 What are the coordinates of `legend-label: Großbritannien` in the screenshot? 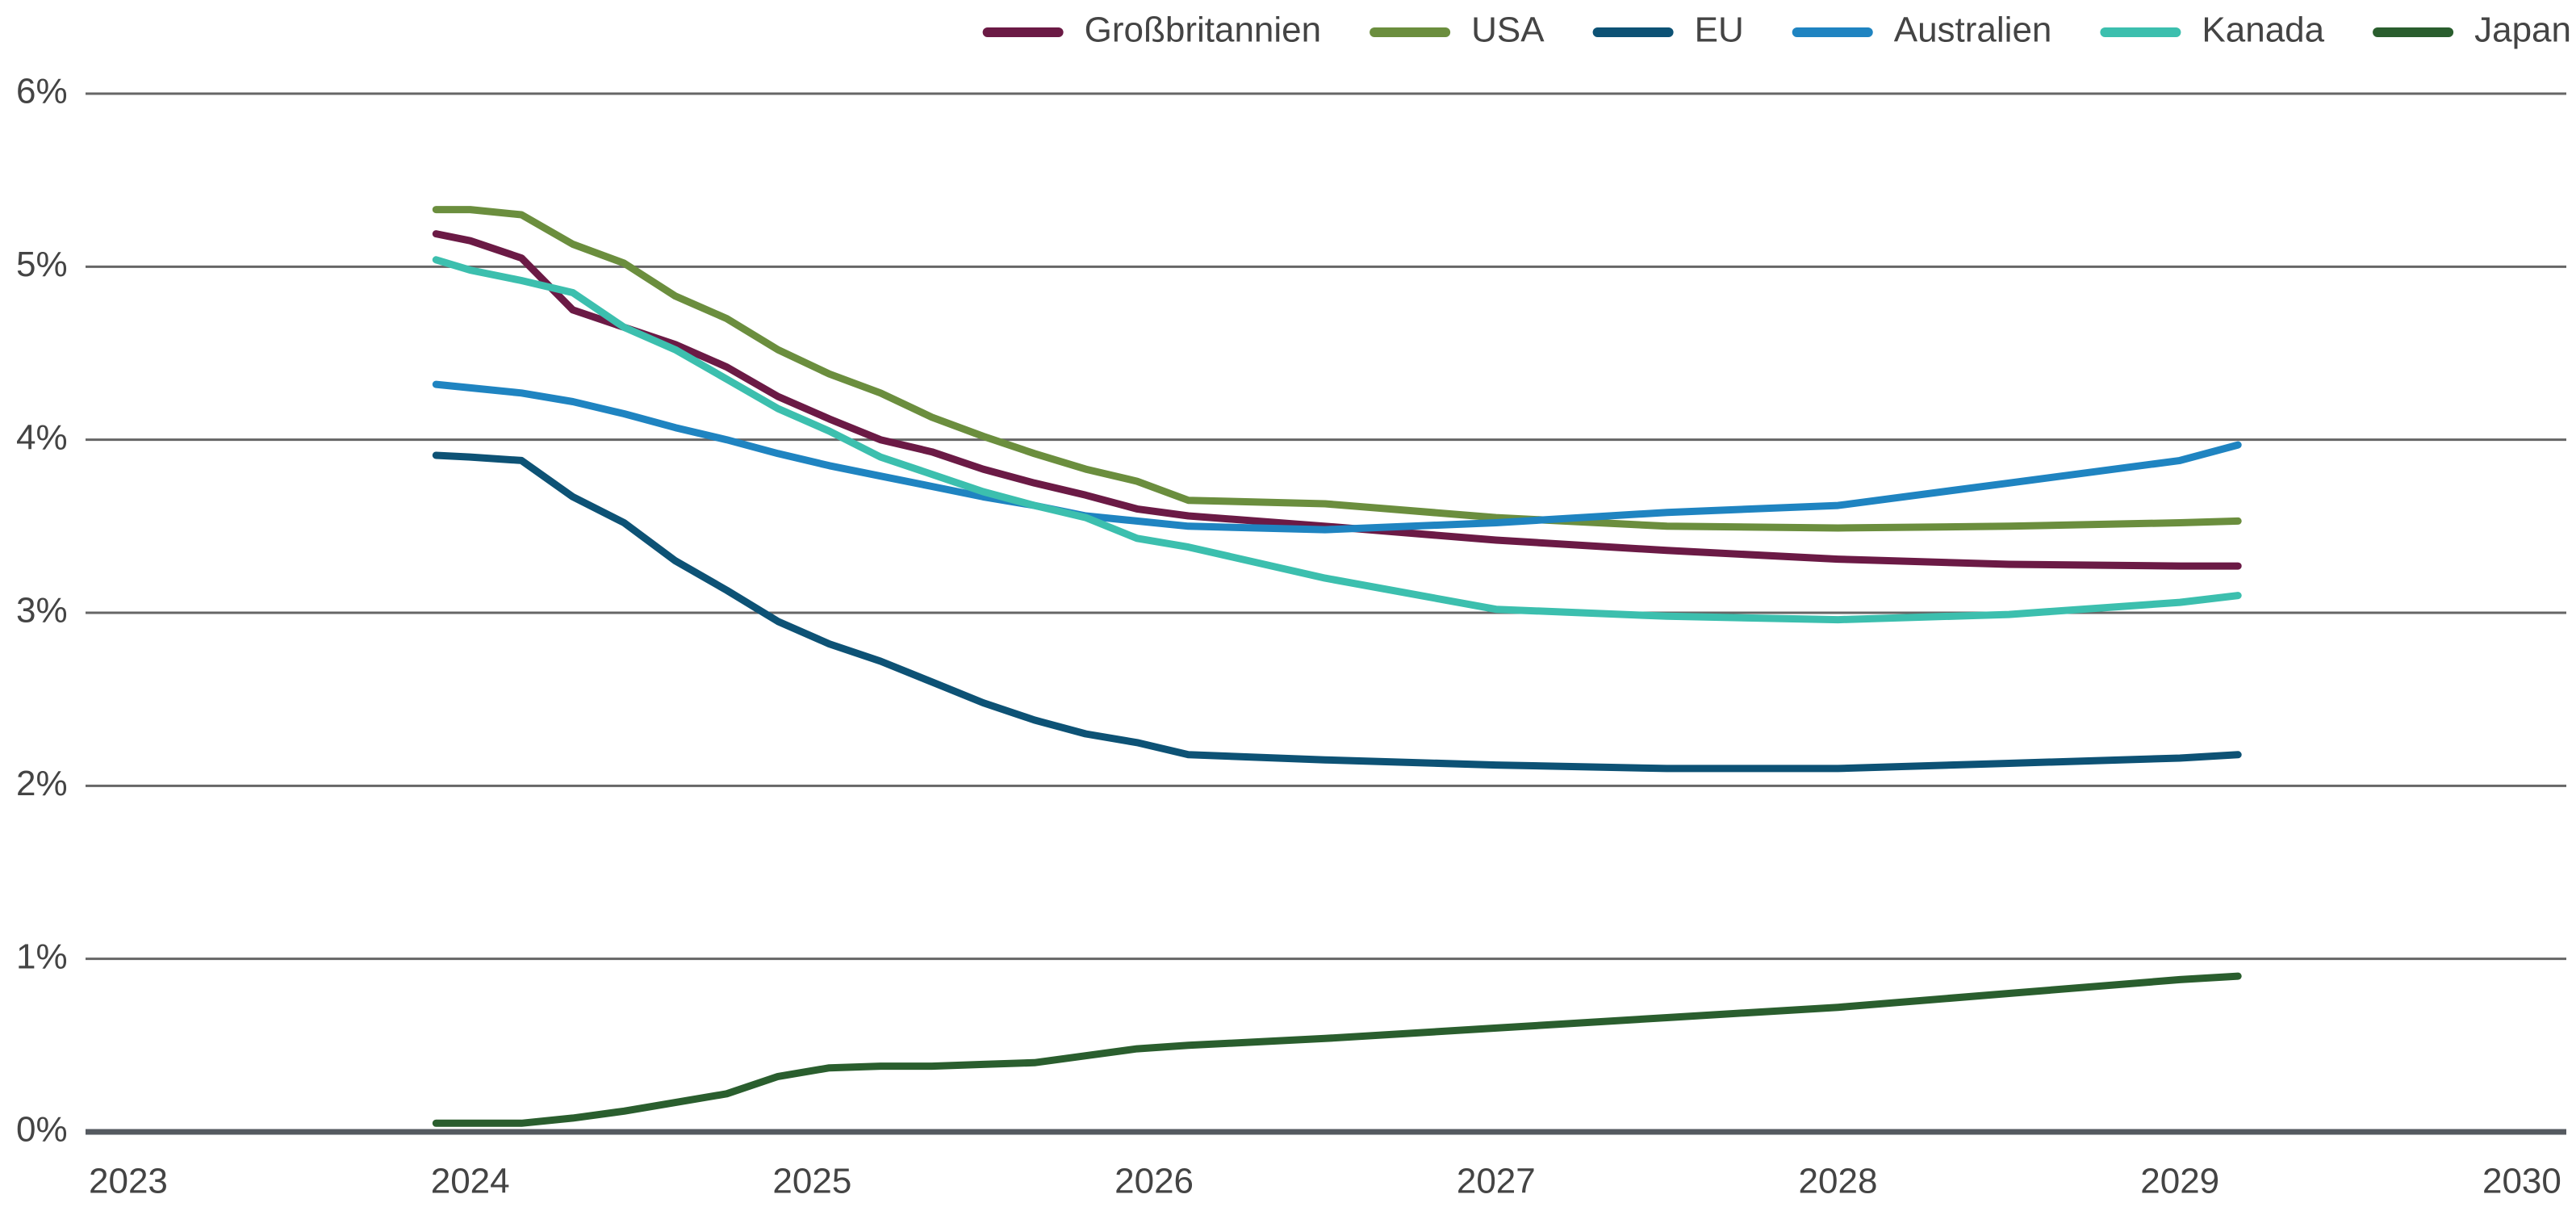 It's located at (1203, 30).